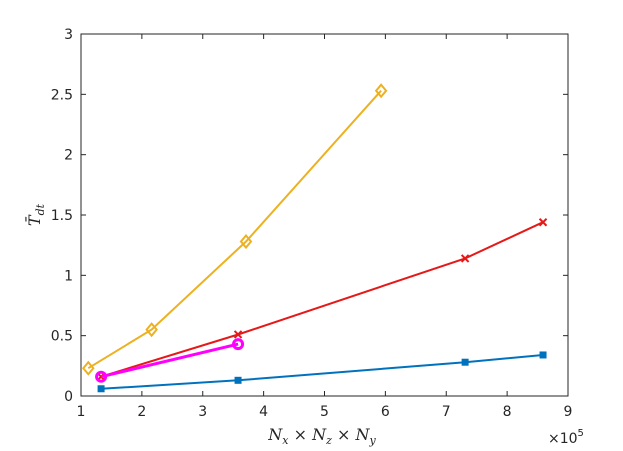 This screenshot has width=623, height=451. I want to click on x-axis-label: Nx × Nz × Ny, so click(321, 436).